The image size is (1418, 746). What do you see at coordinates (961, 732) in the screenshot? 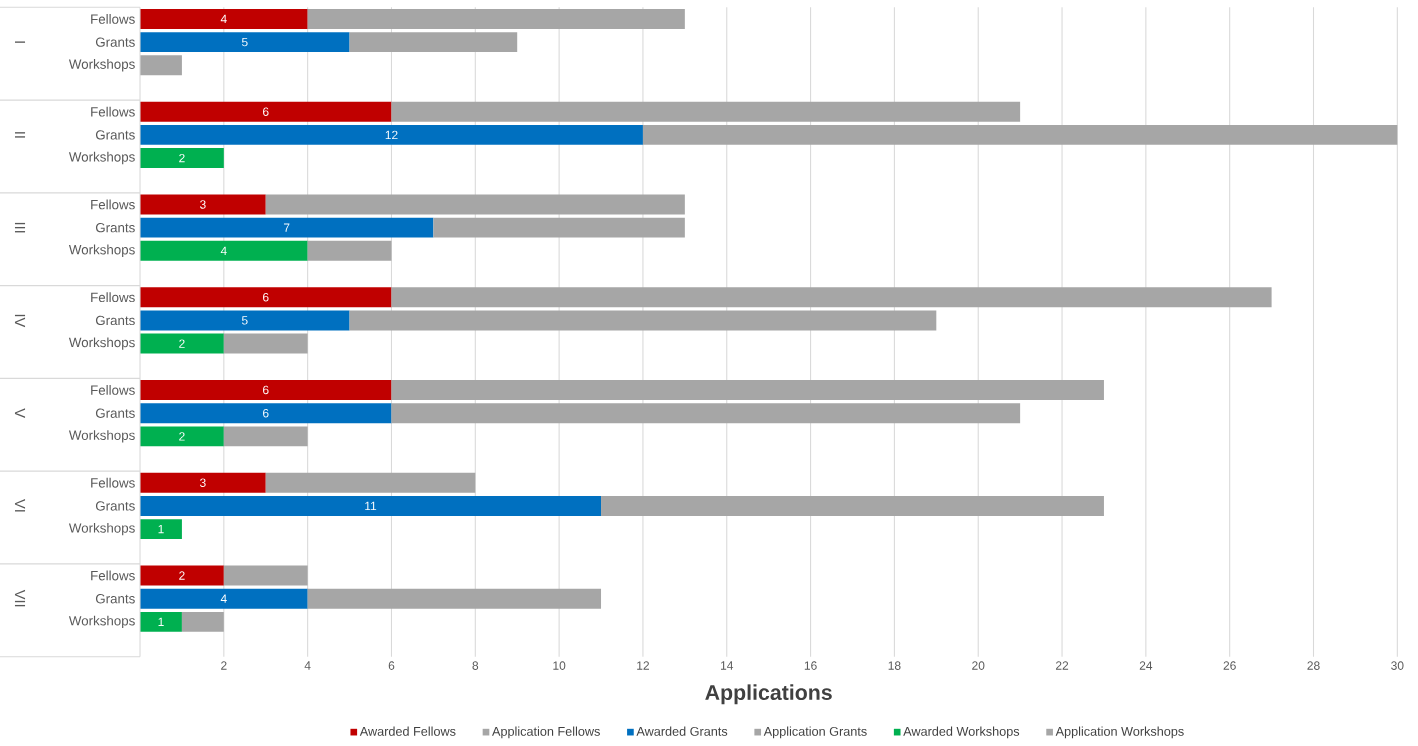
I see `legend-label: Awarded Workshops` at bounding box center [961, 732].